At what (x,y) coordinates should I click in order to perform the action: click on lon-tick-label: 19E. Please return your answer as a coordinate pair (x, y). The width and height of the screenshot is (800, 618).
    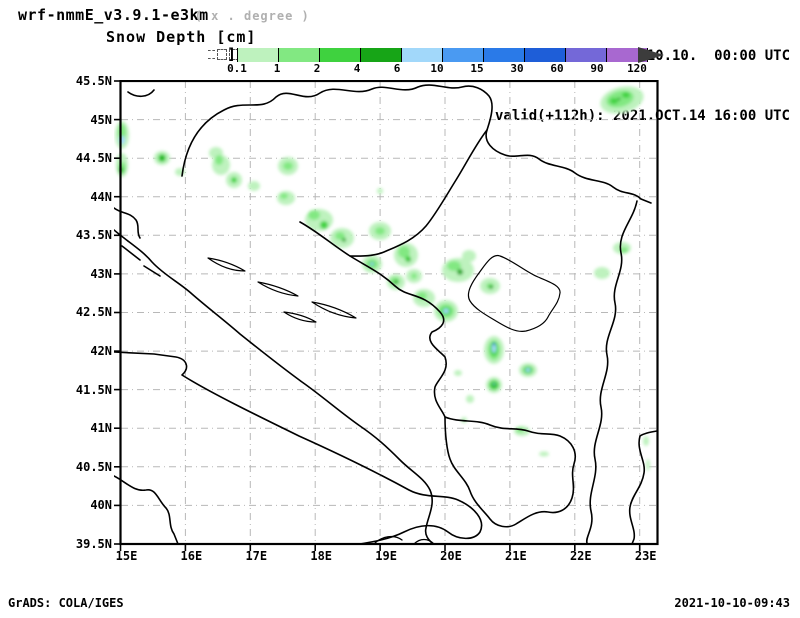
    Looking at the image, I should click on (386, 556).